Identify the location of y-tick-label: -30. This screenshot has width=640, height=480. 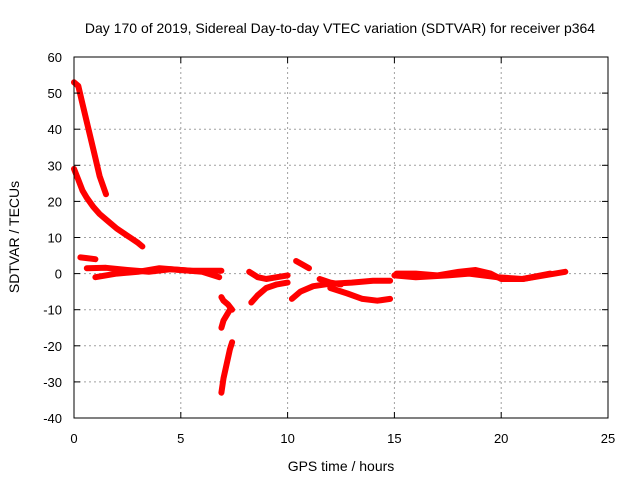
(52, 382).